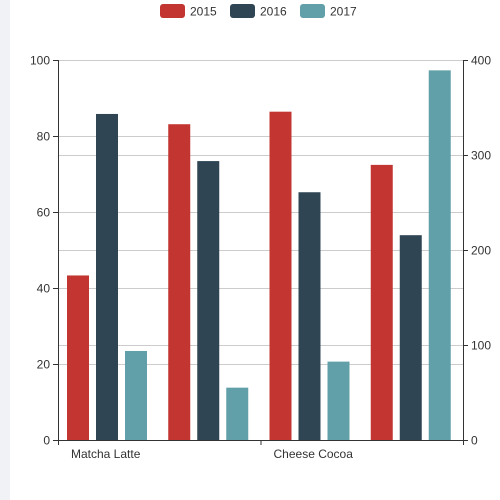  Describe the element at coordinates (481, 156) in the screenshot. I see `right-tick-label: 300` at that location.